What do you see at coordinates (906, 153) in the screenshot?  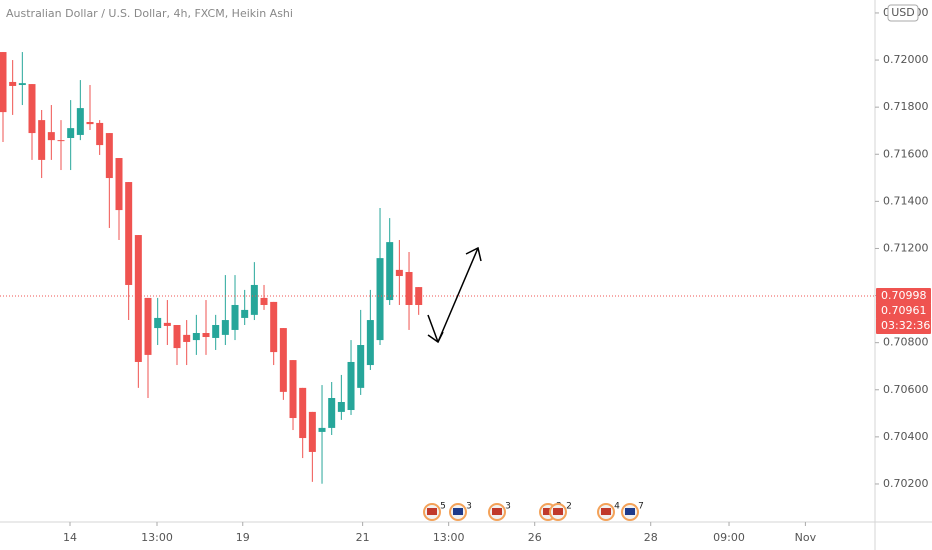 I see `y-tick-label: 0.71600` at bounding box center [906, 153].